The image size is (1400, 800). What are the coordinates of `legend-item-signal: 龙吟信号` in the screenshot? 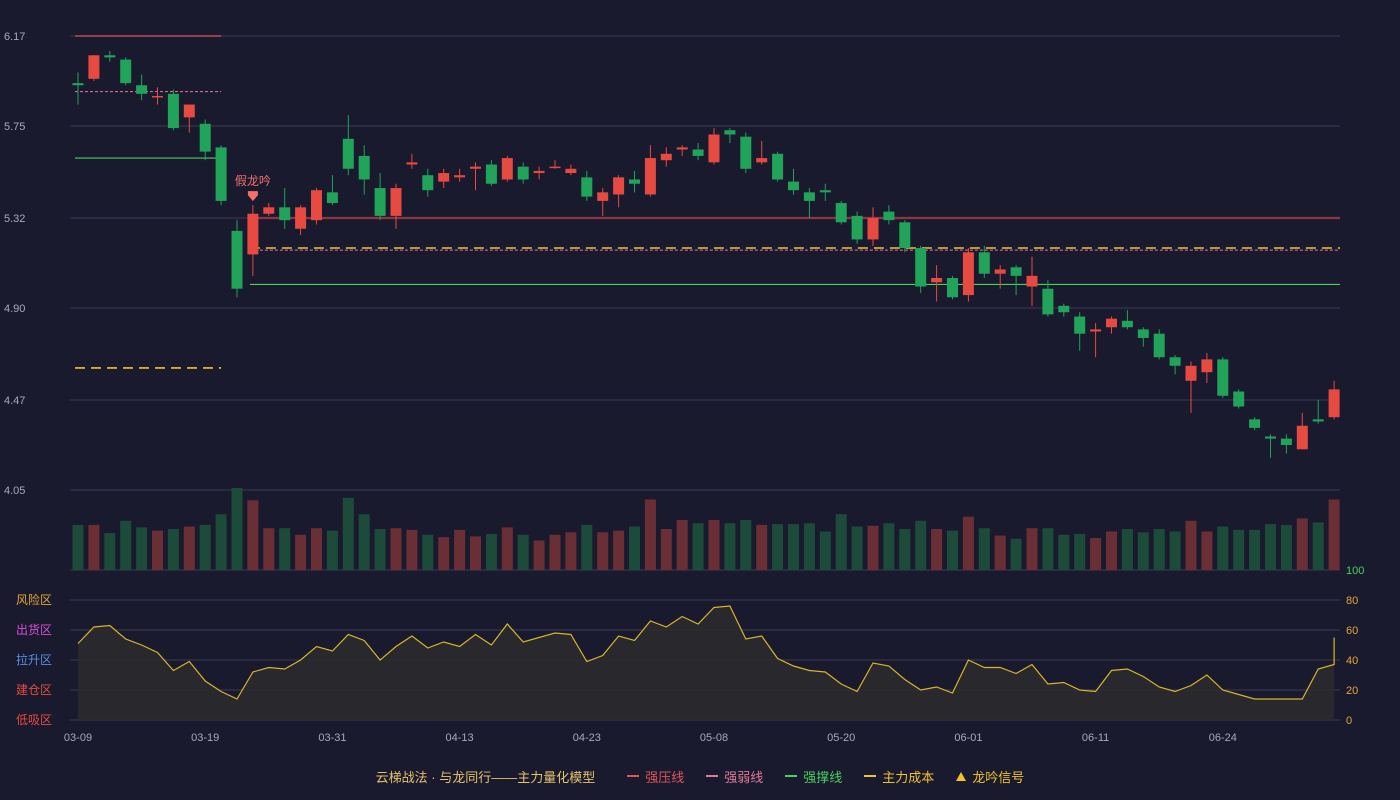 It's located at (990, 776).